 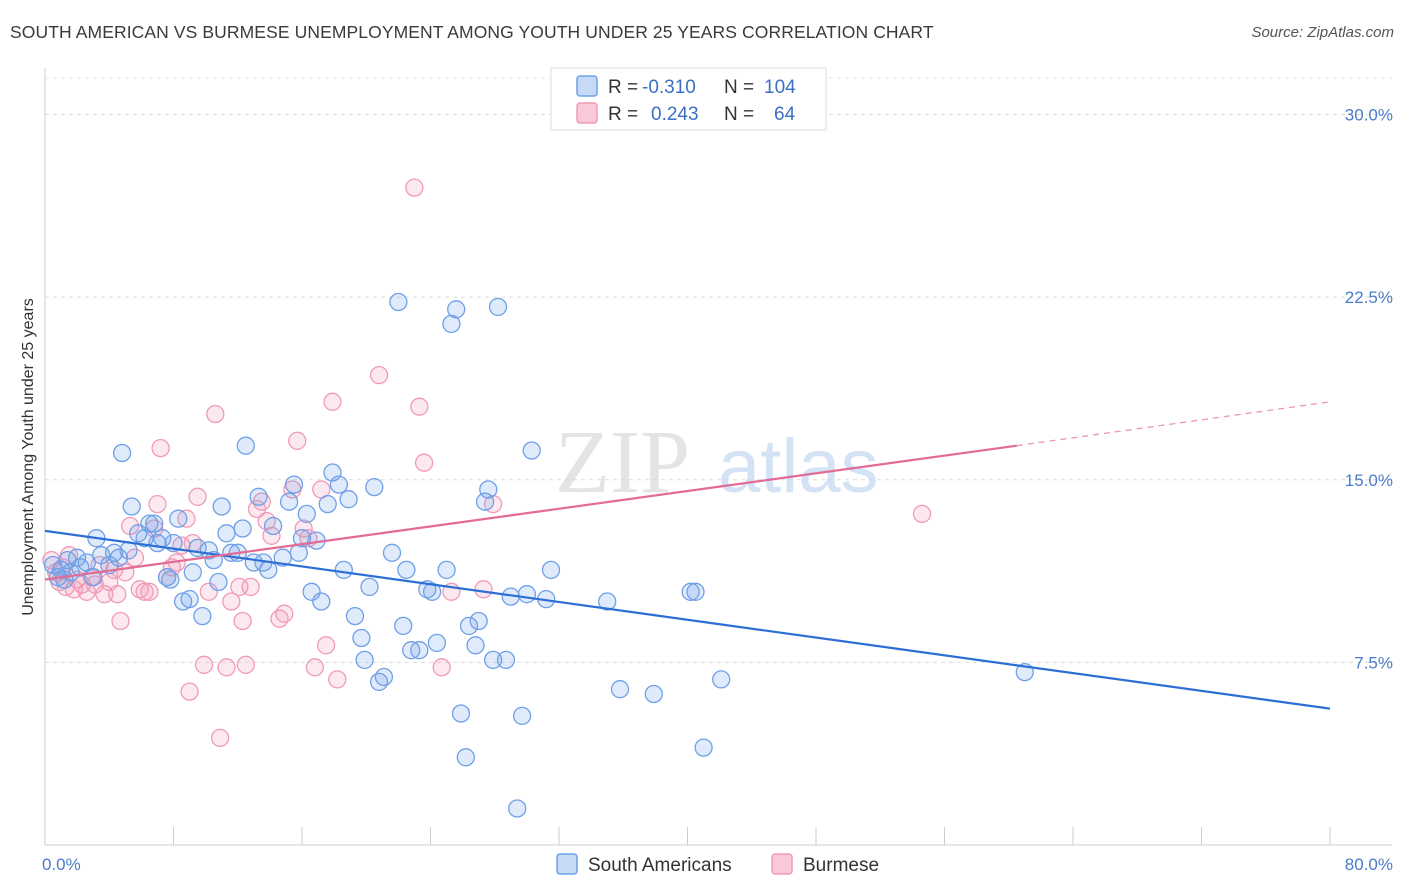 What do you see at coordinates (780, 87) in the screenshot?
I see `legend-n-value-1: 104` at bounding box center [780, 87].